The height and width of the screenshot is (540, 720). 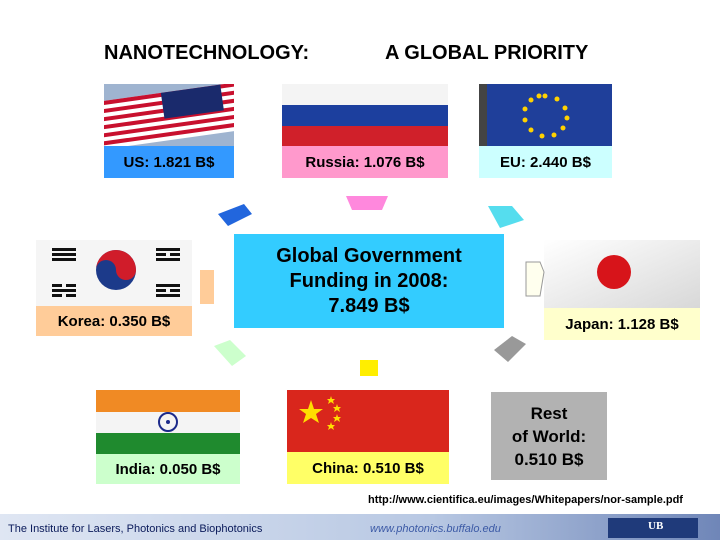 What do you see at coordinates (169, 115) in the screenshot?
I see `us-flag-image` at bounding box center [169, 115].